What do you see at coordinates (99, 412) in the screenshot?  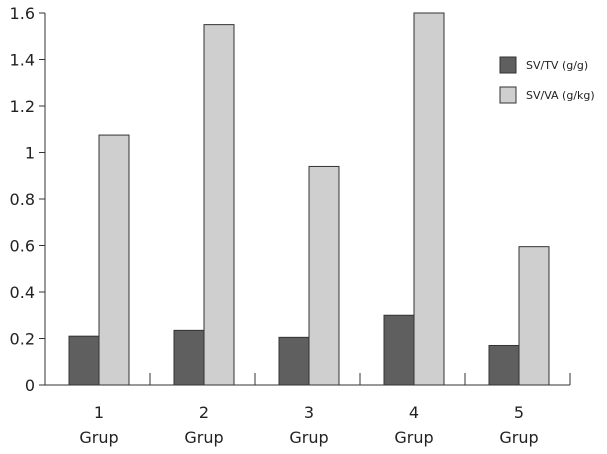 I see `x-tick-label-number: 1` at bounding box center [99, 412].